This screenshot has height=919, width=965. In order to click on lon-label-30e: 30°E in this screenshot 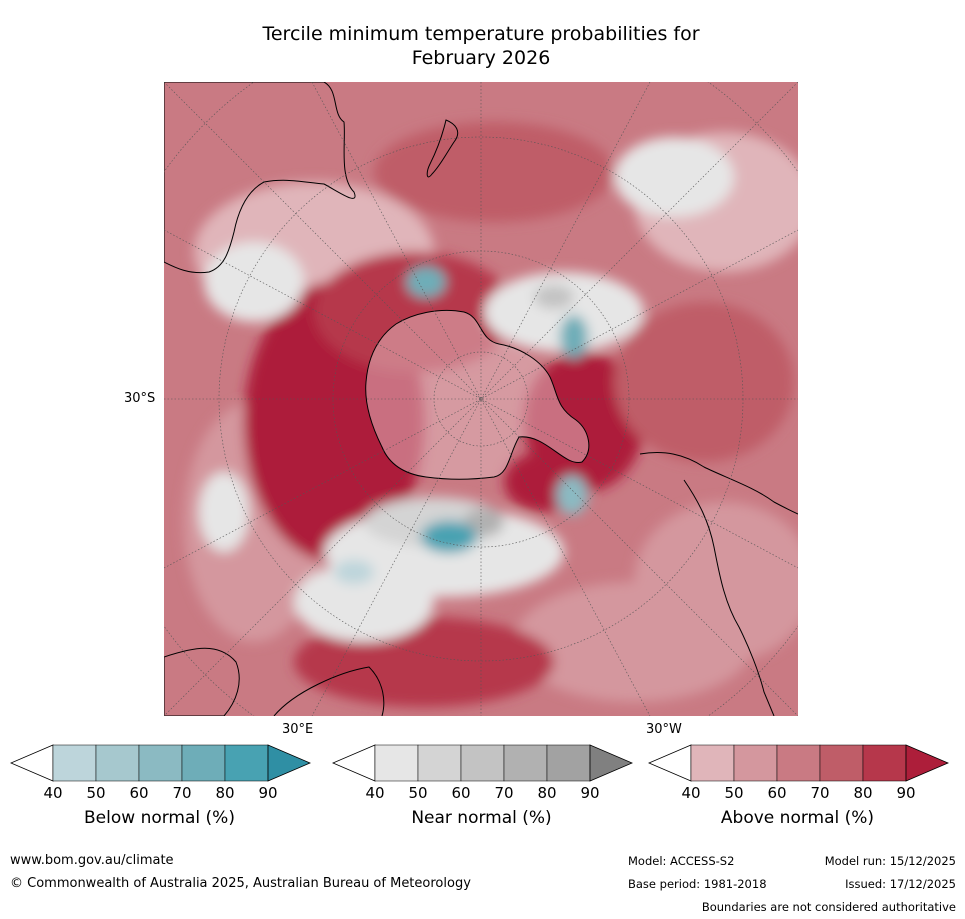, I will do `click(298, 729)`.